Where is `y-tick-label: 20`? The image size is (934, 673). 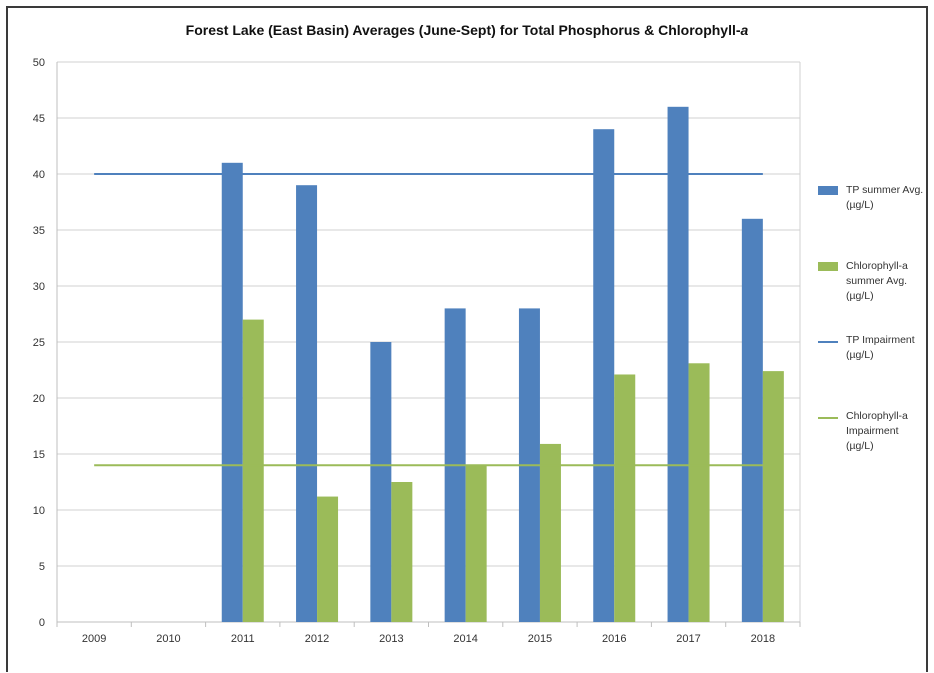
y-tick-label: 20 is located at coordinates (39, 399).